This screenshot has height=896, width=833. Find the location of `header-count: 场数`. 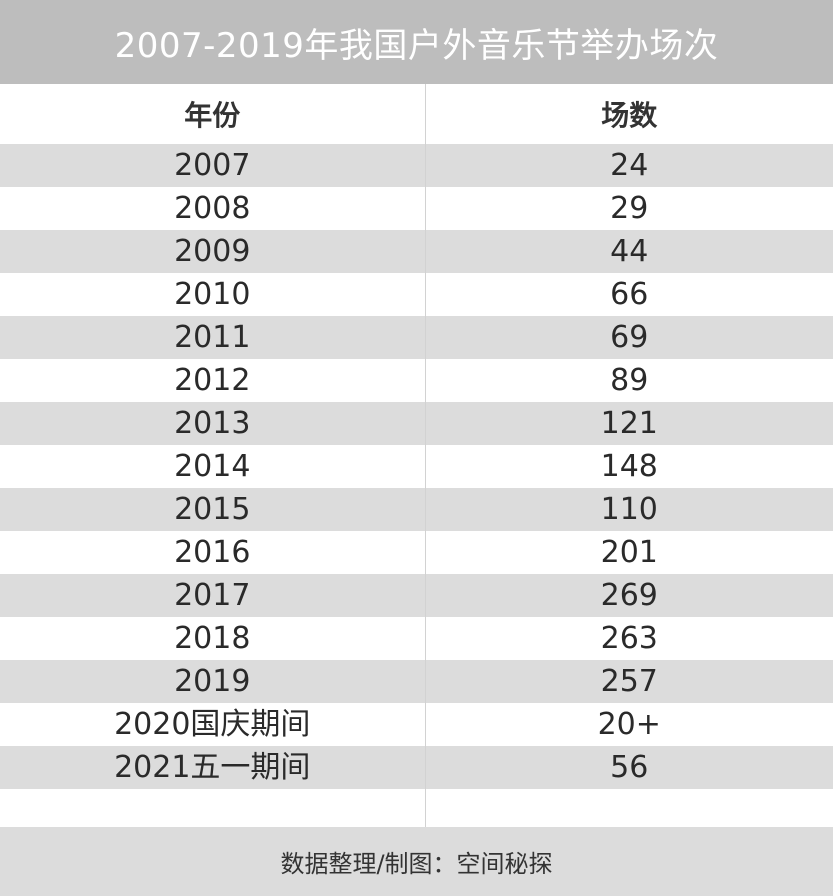

header-count: 场数 is located at coordinates (629, 114).